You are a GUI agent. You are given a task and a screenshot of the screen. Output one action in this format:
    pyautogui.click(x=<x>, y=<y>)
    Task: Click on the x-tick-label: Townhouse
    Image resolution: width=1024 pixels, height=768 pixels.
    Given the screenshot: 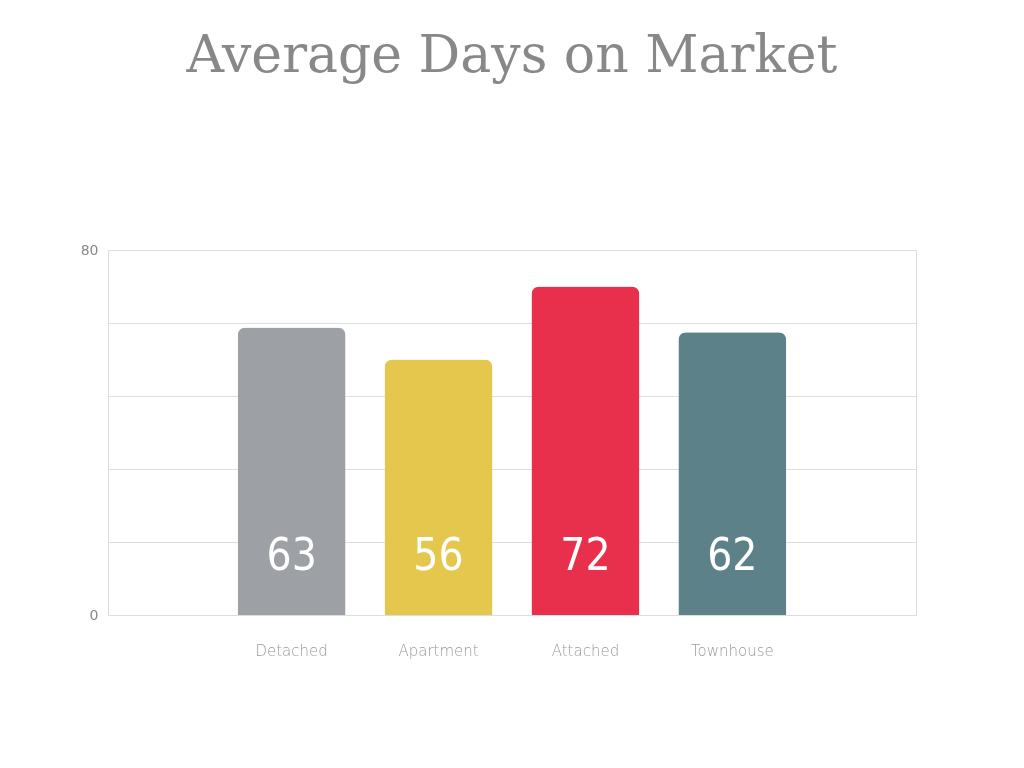 What is the action you would take?
    pyautogui.click(x=732, y=650)
    